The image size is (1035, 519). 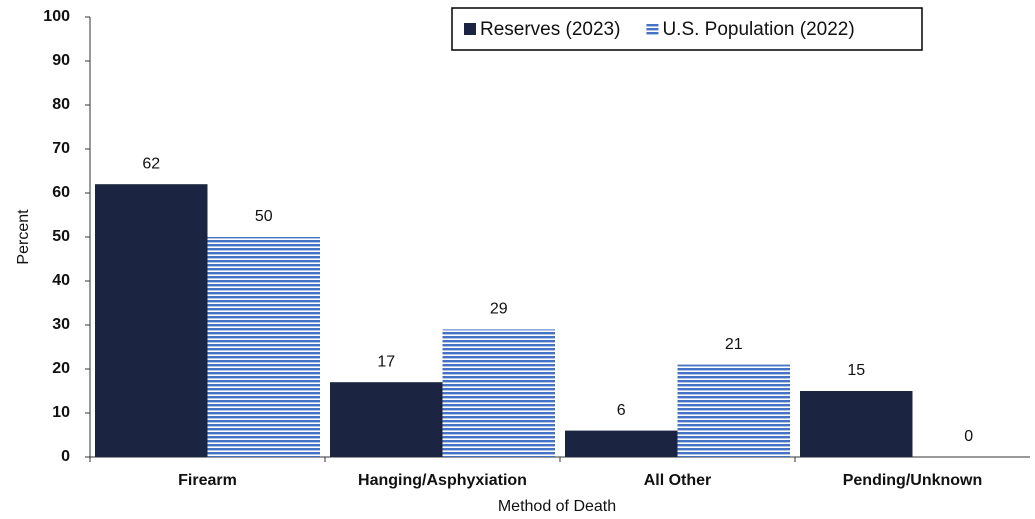 What do you see at coordinates (61, 148) in the screenshot?
I see `y-tick-label: 70` at bounding box center [61, 148].